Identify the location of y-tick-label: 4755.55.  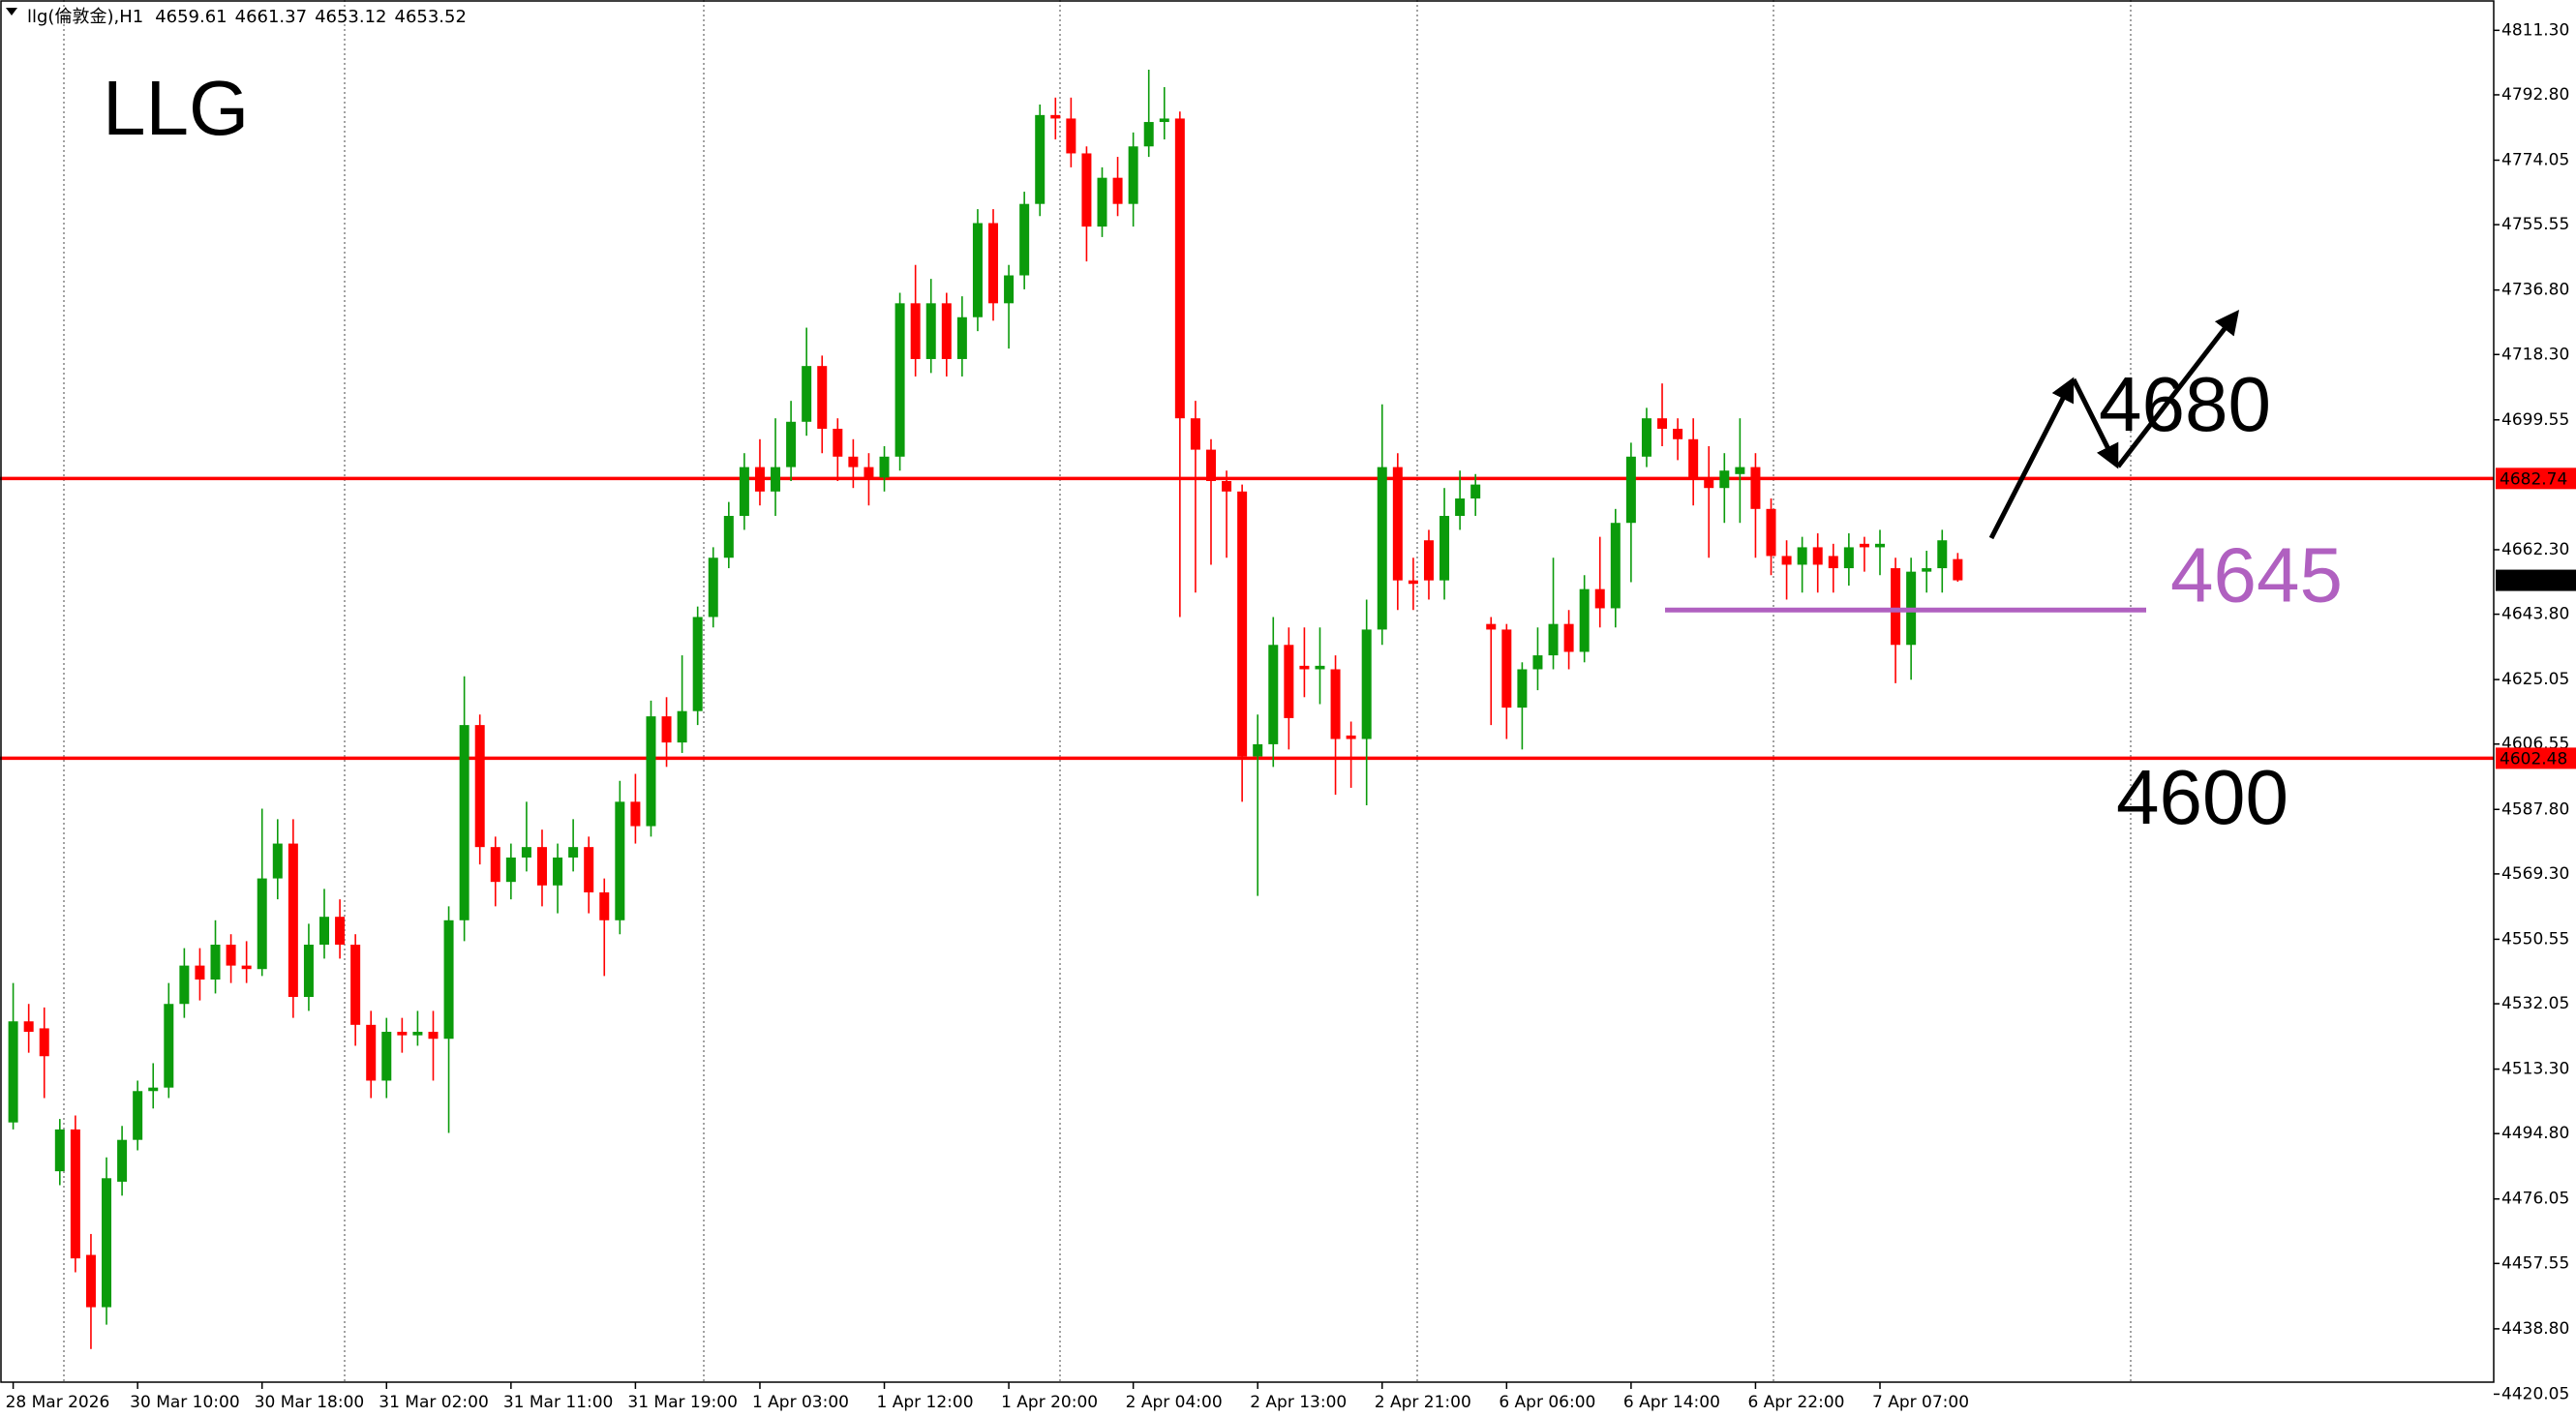
(2535, 224).